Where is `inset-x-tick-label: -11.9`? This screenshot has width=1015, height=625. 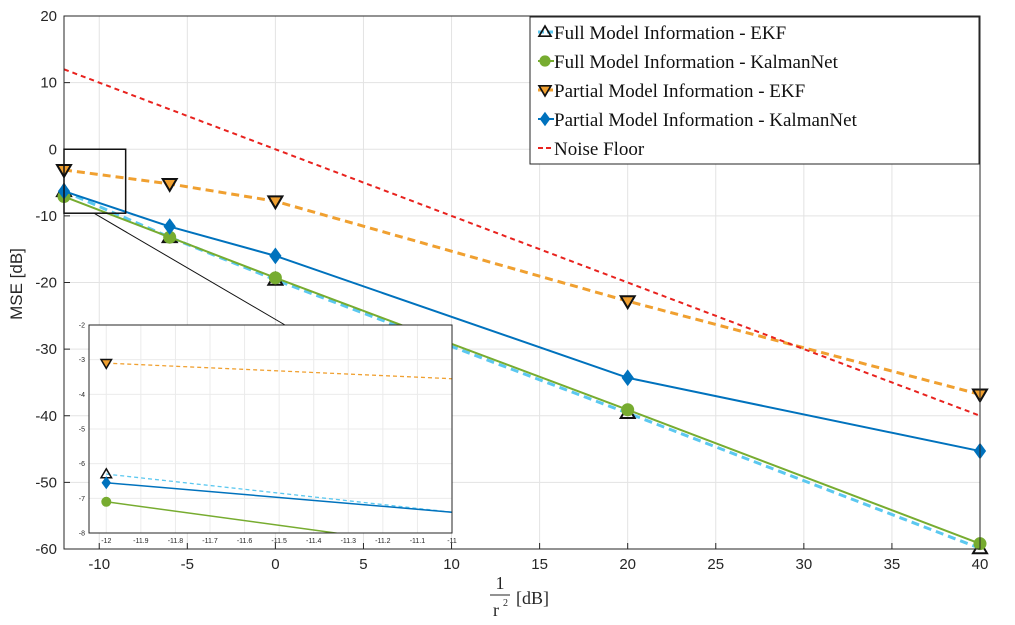 inset-x-tick-label: -11.9 is located at coordinates (141, 541).